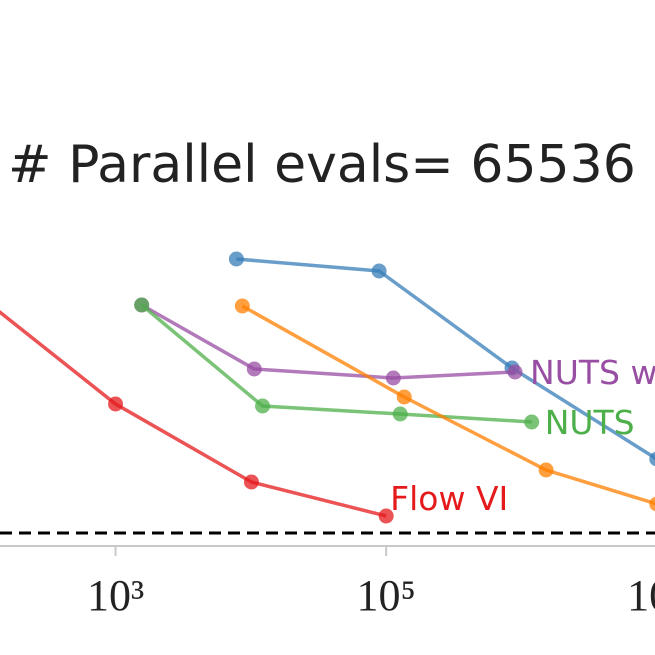 This screenshot has width=655, height=655. Describe the element at coordinates (641, 595) in the screenshot. I see `x-tick-label: 10⁷` at that location.